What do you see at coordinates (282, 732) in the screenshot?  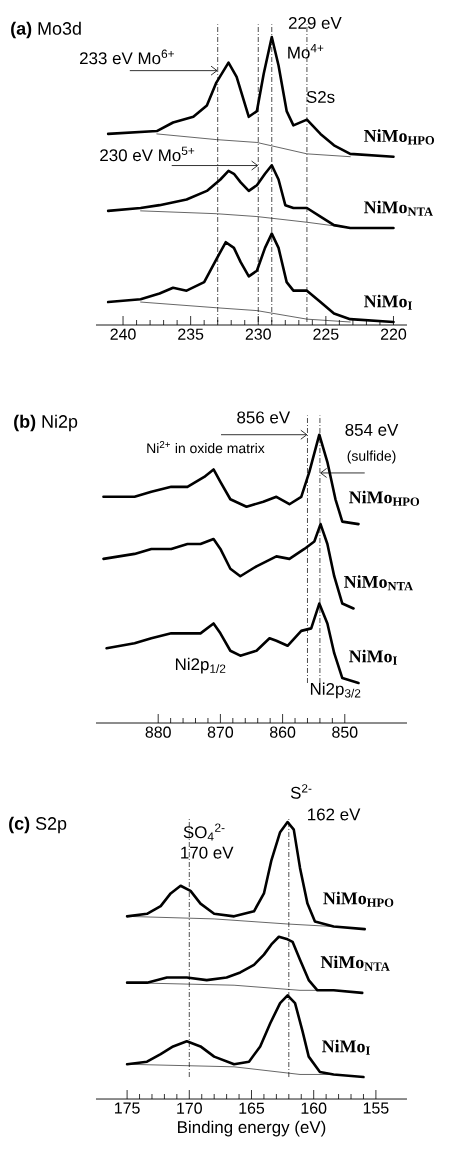 I see `x-tick-label: 860` at bounding box center [282, 732].